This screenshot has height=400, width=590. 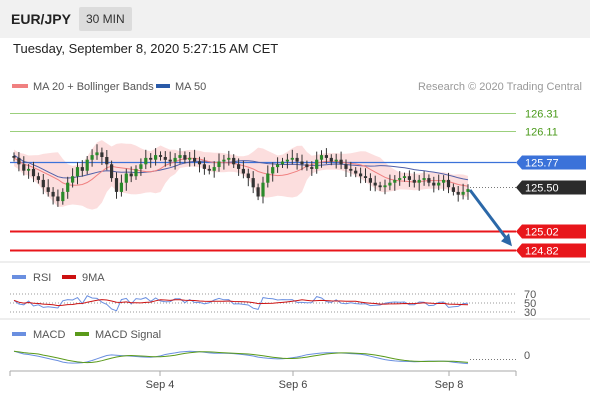 What do you see at coordinates (293, 385) in the screenshot?
I see `x-tick-label-sep6: Sep 6` at bounding box center [293, 385].